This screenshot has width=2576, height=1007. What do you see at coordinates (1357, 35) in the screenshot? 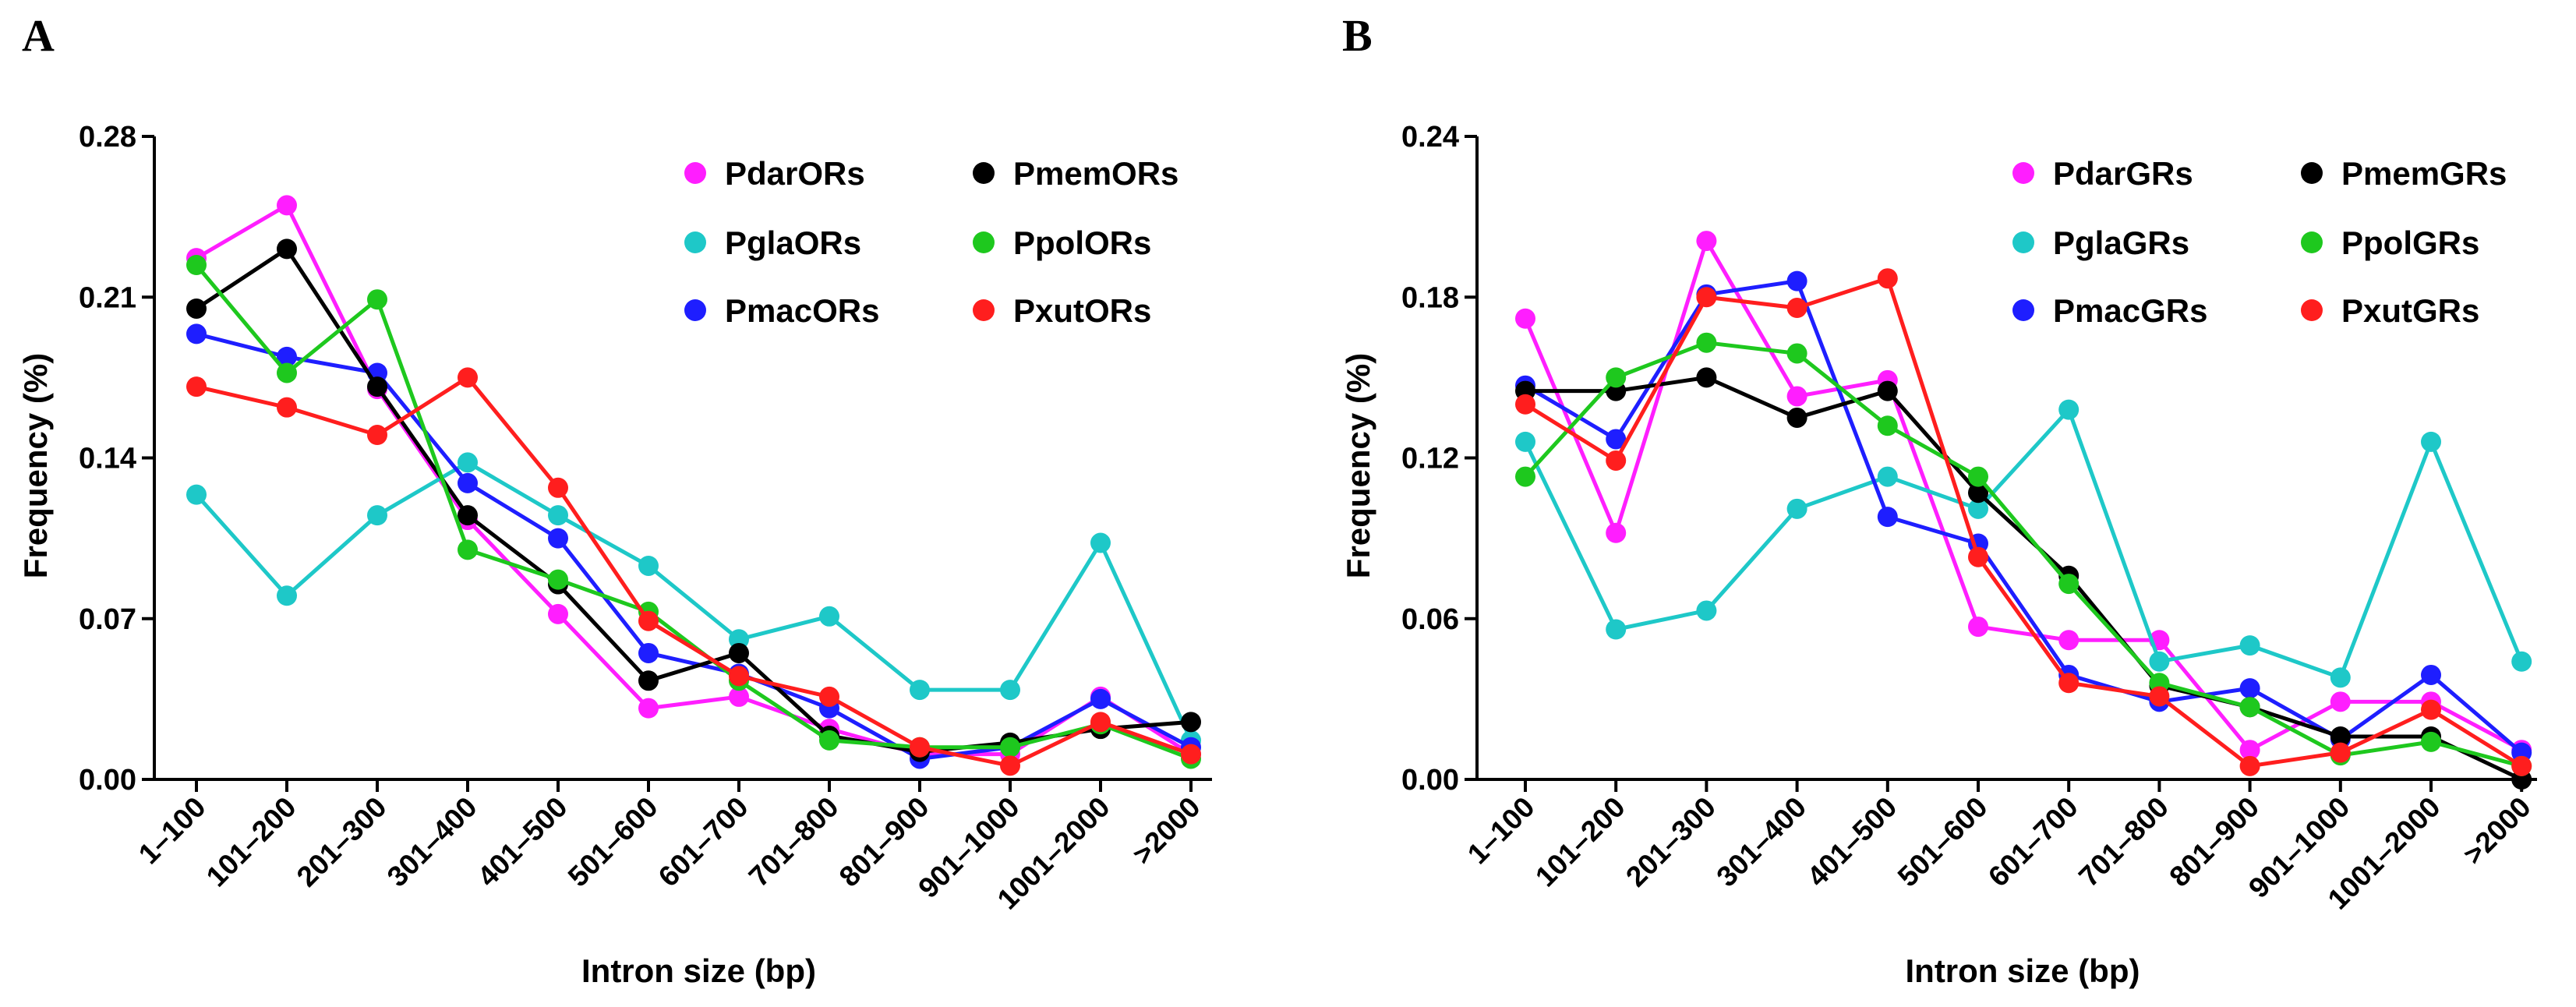
I see `panel-letter-b: B` at bounding box center [1357, 35].